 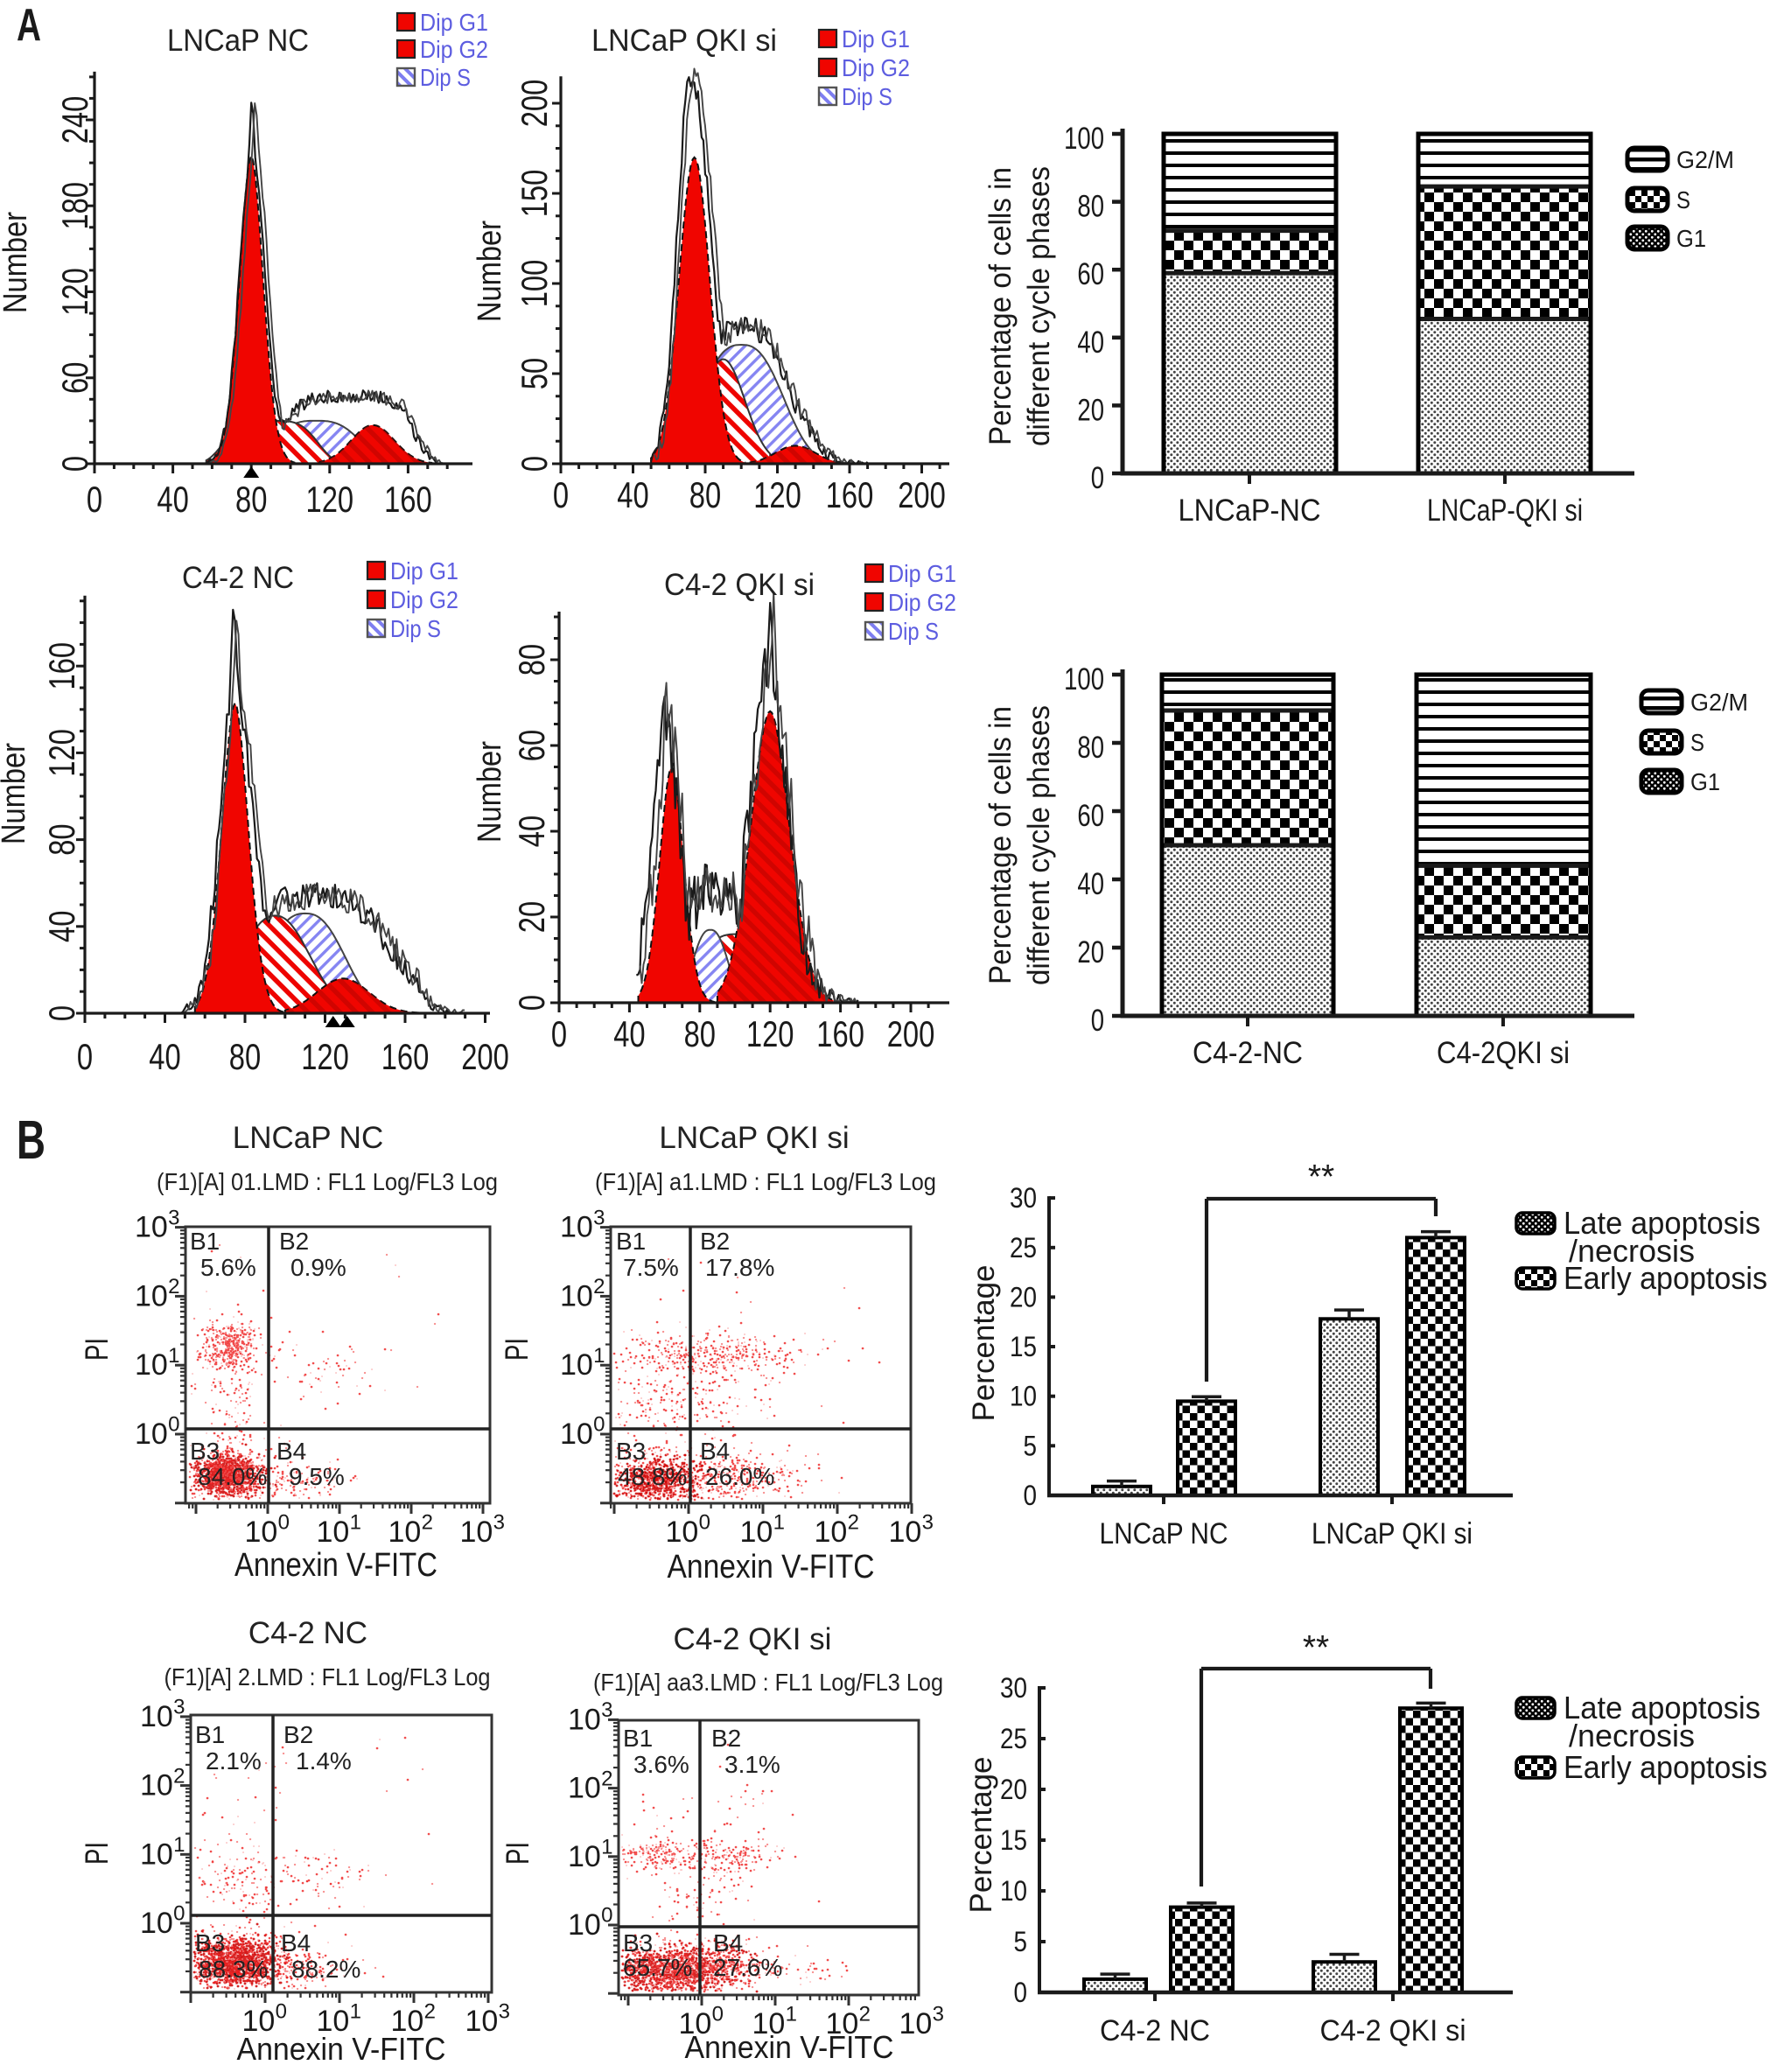 I want to click on svg-text: A, so click(x=29, y=25).